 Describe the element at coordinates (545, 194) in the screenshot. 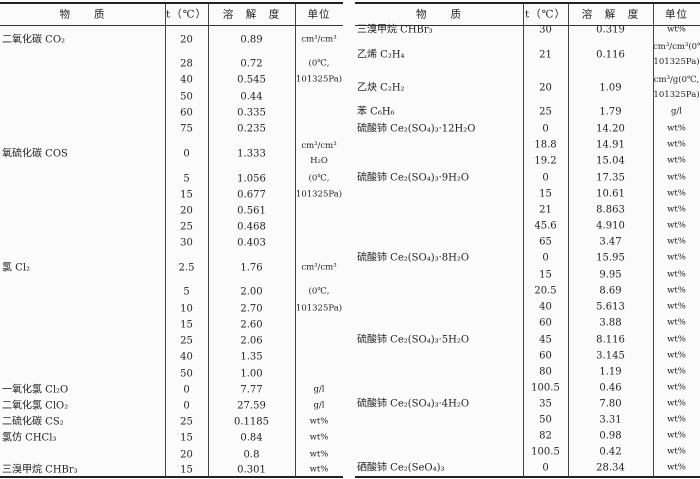

I see `right-temperature-cell: 15` at that location.